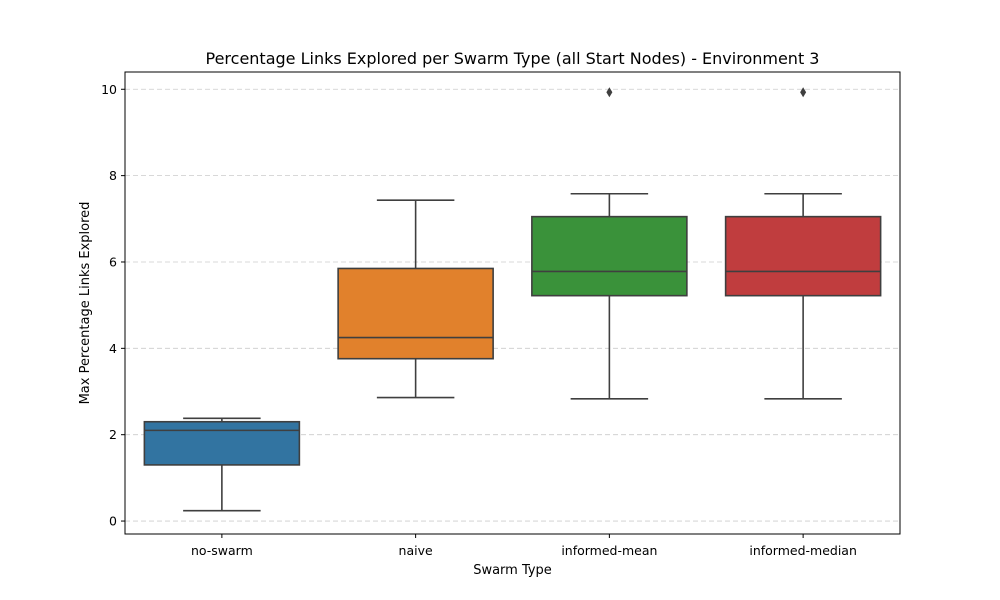  I want to click on x-axis-label: Swarm Type, so click(512, 570).